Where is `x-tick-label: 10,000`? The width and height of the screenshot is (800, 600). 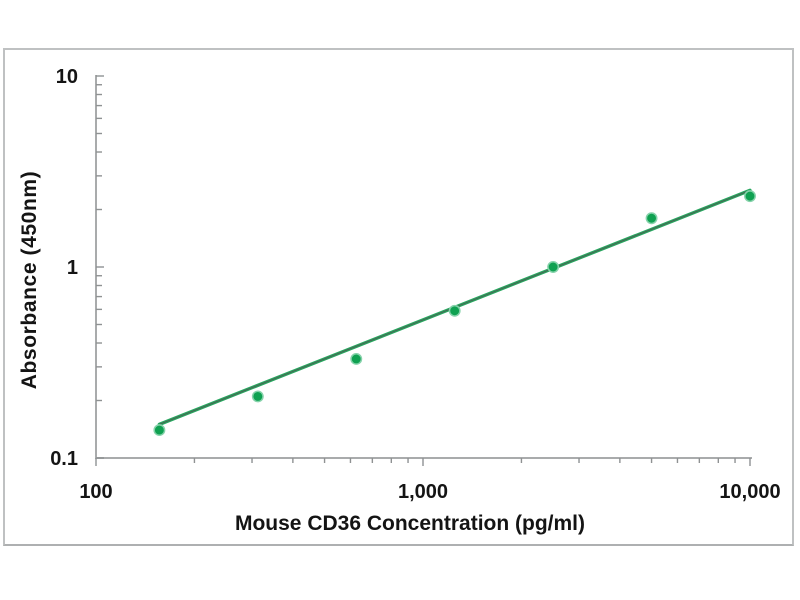
x-tick-label: 10,000 is located at coordinates (749, 492).